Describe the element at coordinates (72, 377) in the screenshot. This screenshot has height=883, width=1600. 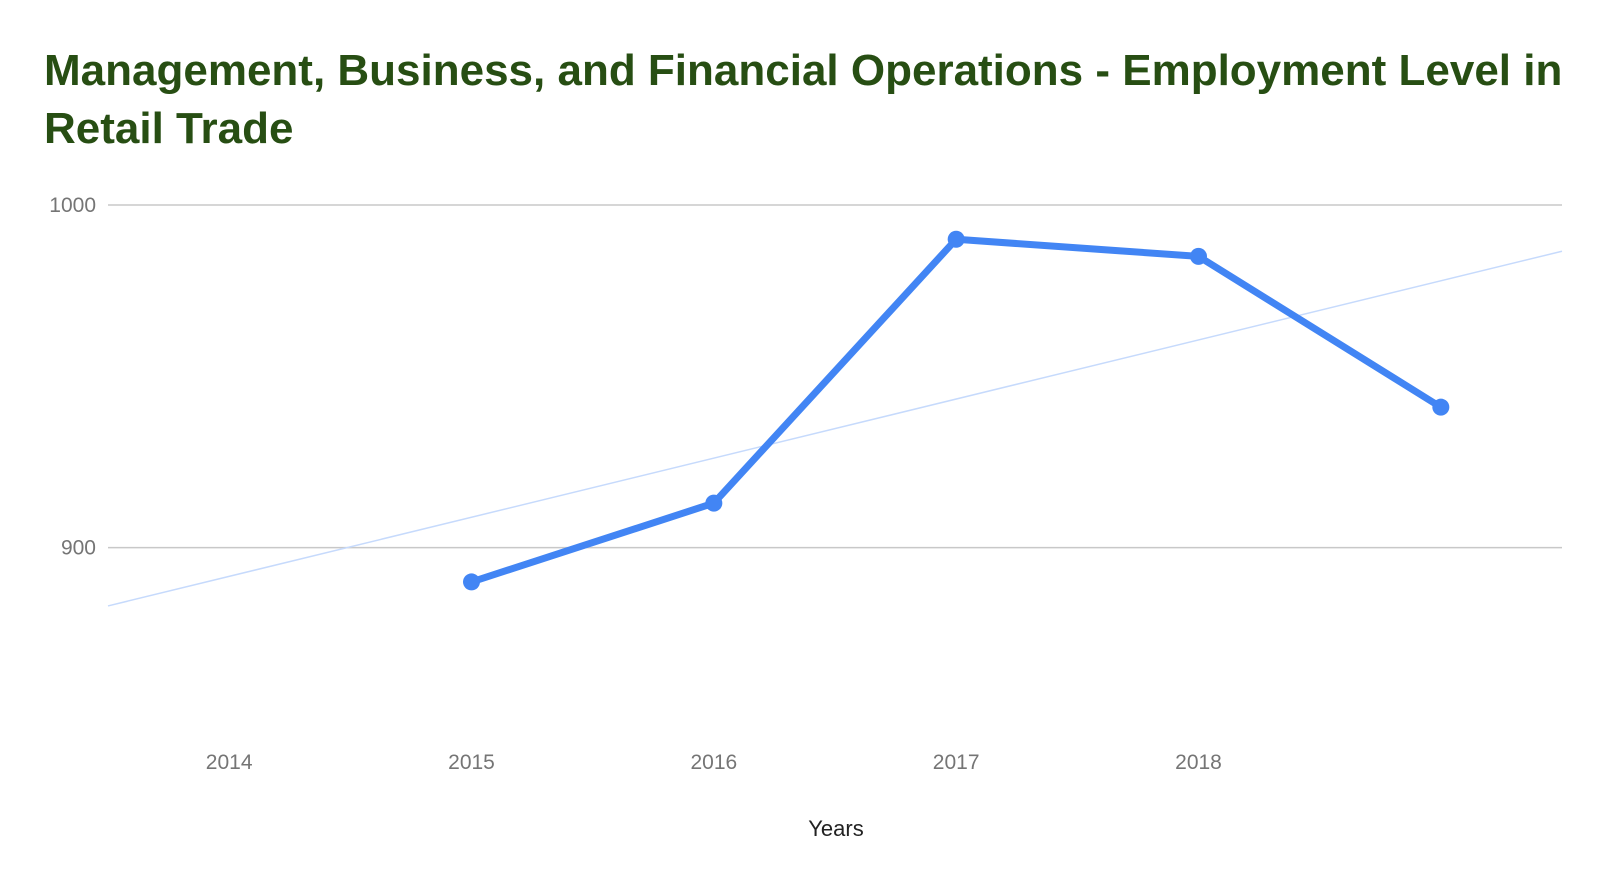
I see `y-axis-ticks: 900 1000` at that location.